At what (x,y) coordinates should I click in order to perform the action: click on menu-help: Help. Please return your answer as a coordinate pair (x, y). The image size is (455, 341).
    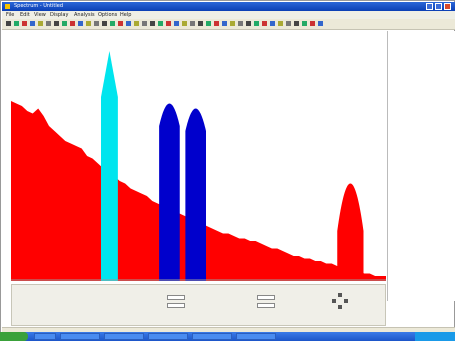
    Looking at the image, I should click on (126, 15).